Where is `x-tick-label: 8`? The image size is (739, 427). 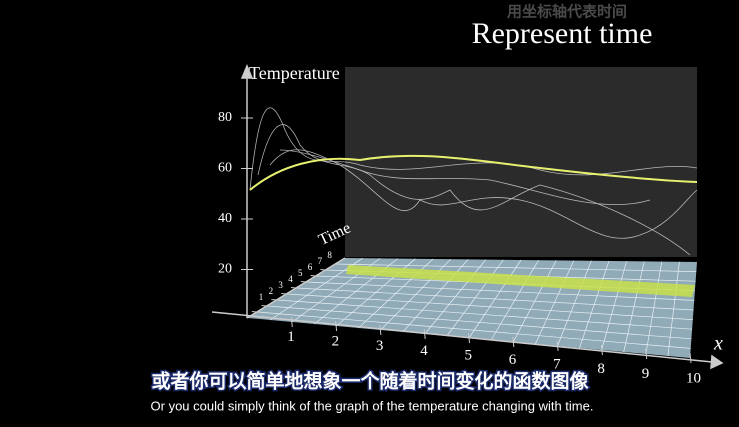
x-tick-label: 8 is located at coordinates (601, 369).